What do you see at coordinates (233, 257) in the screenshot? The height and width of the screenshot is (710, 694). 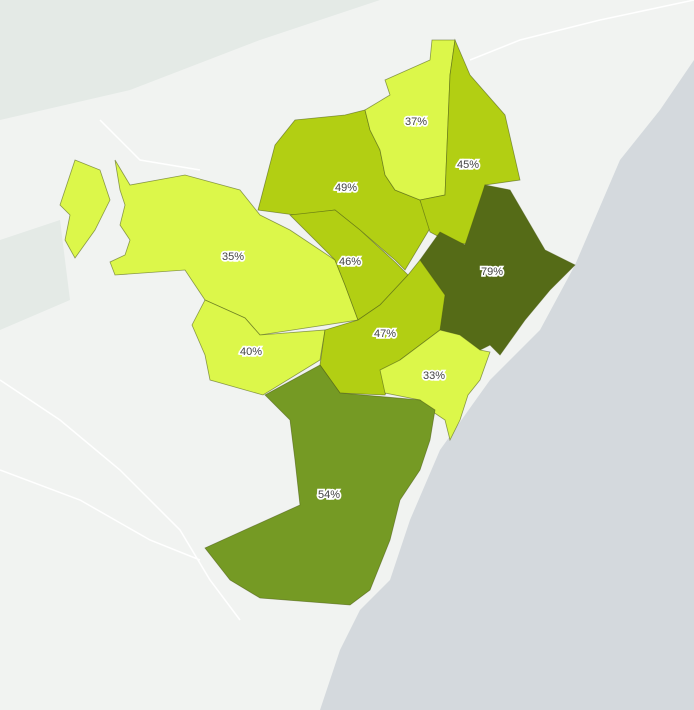 I see `district-label: 35%` at bounding box center [233, 257].